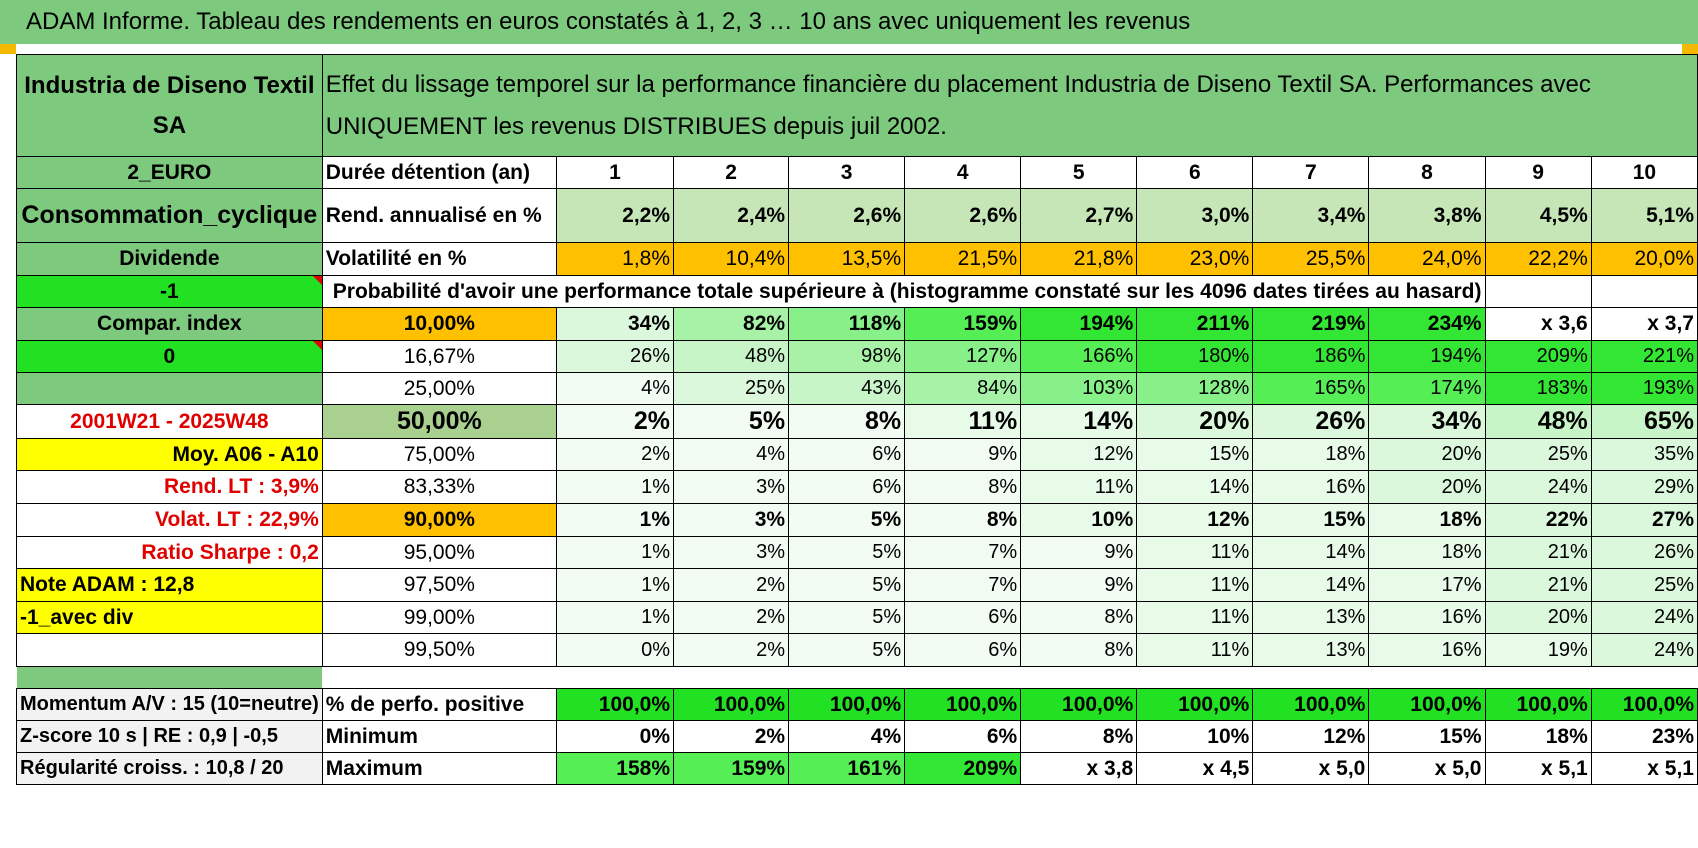  What do you see at coordinates (963, 388) in the screenshot?
I see `prob-value: 84%` at bounding box center [963, 388].